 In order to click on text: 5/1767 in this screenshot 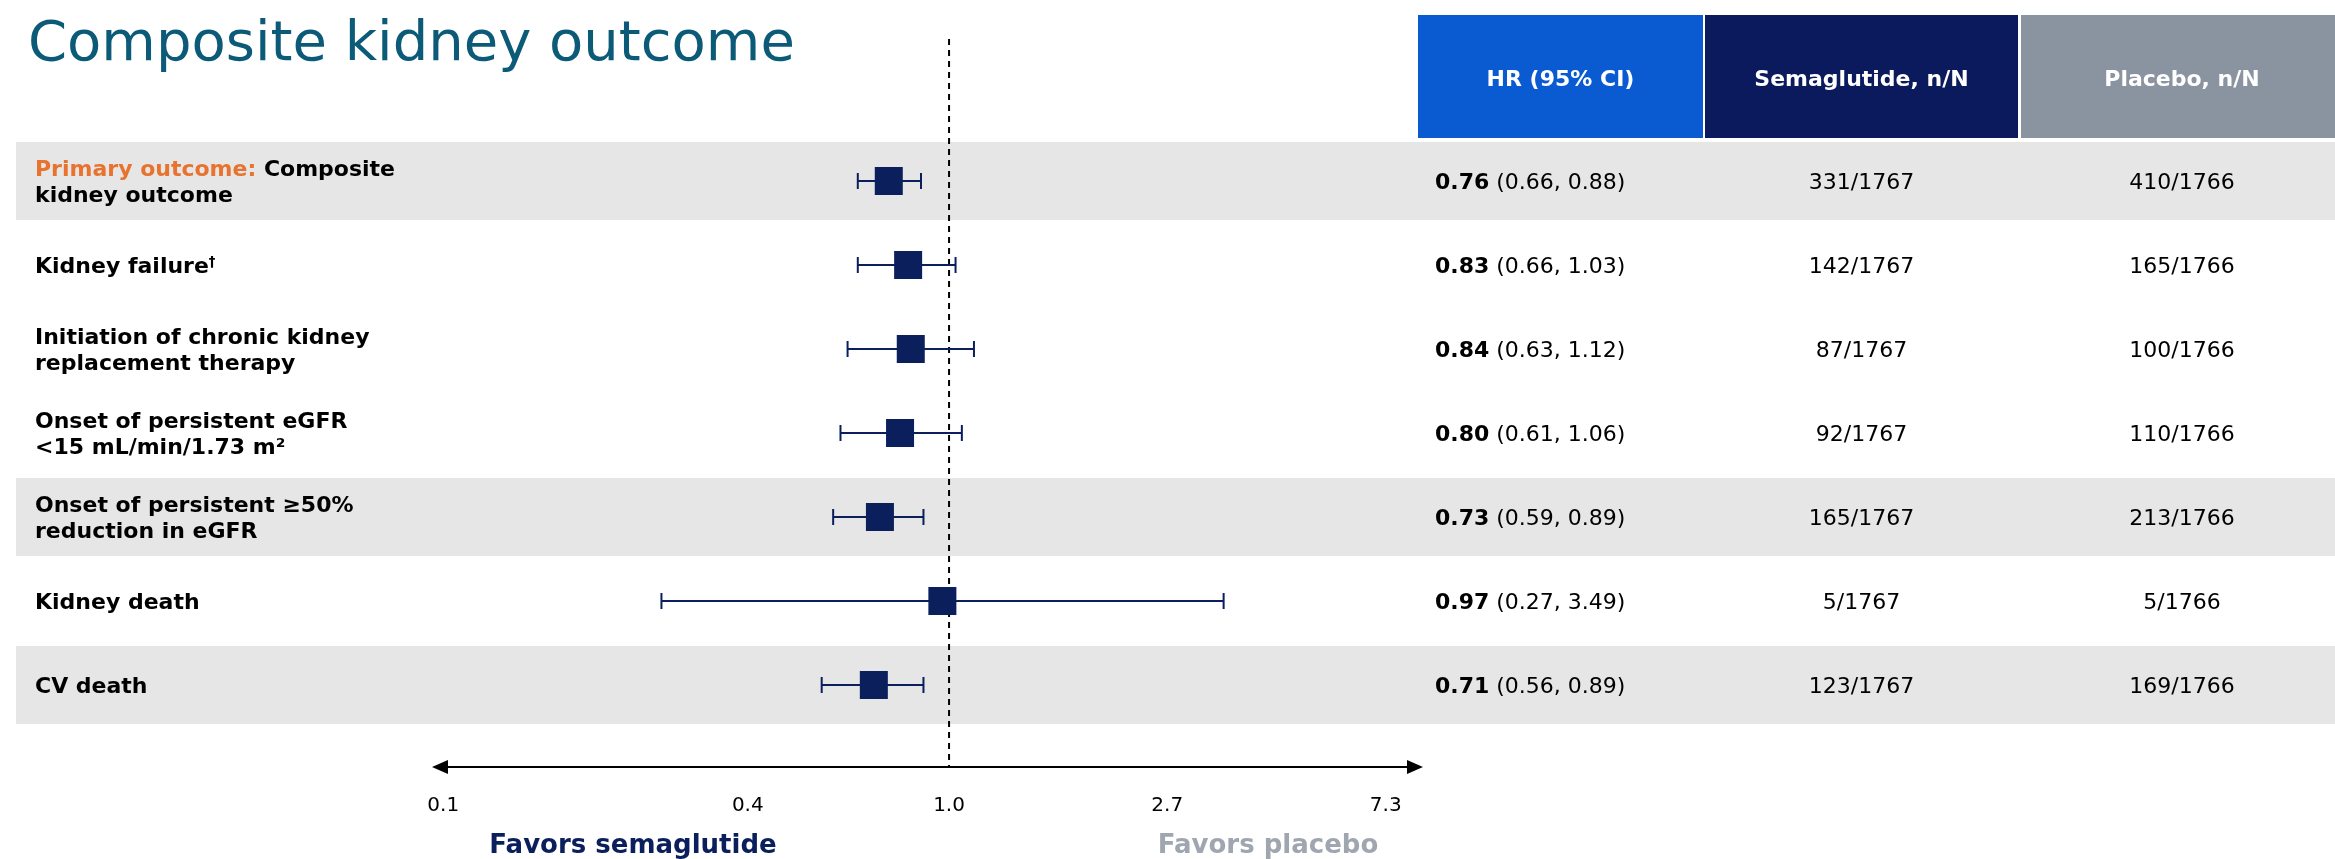, I will do `click(1861, 601)`.